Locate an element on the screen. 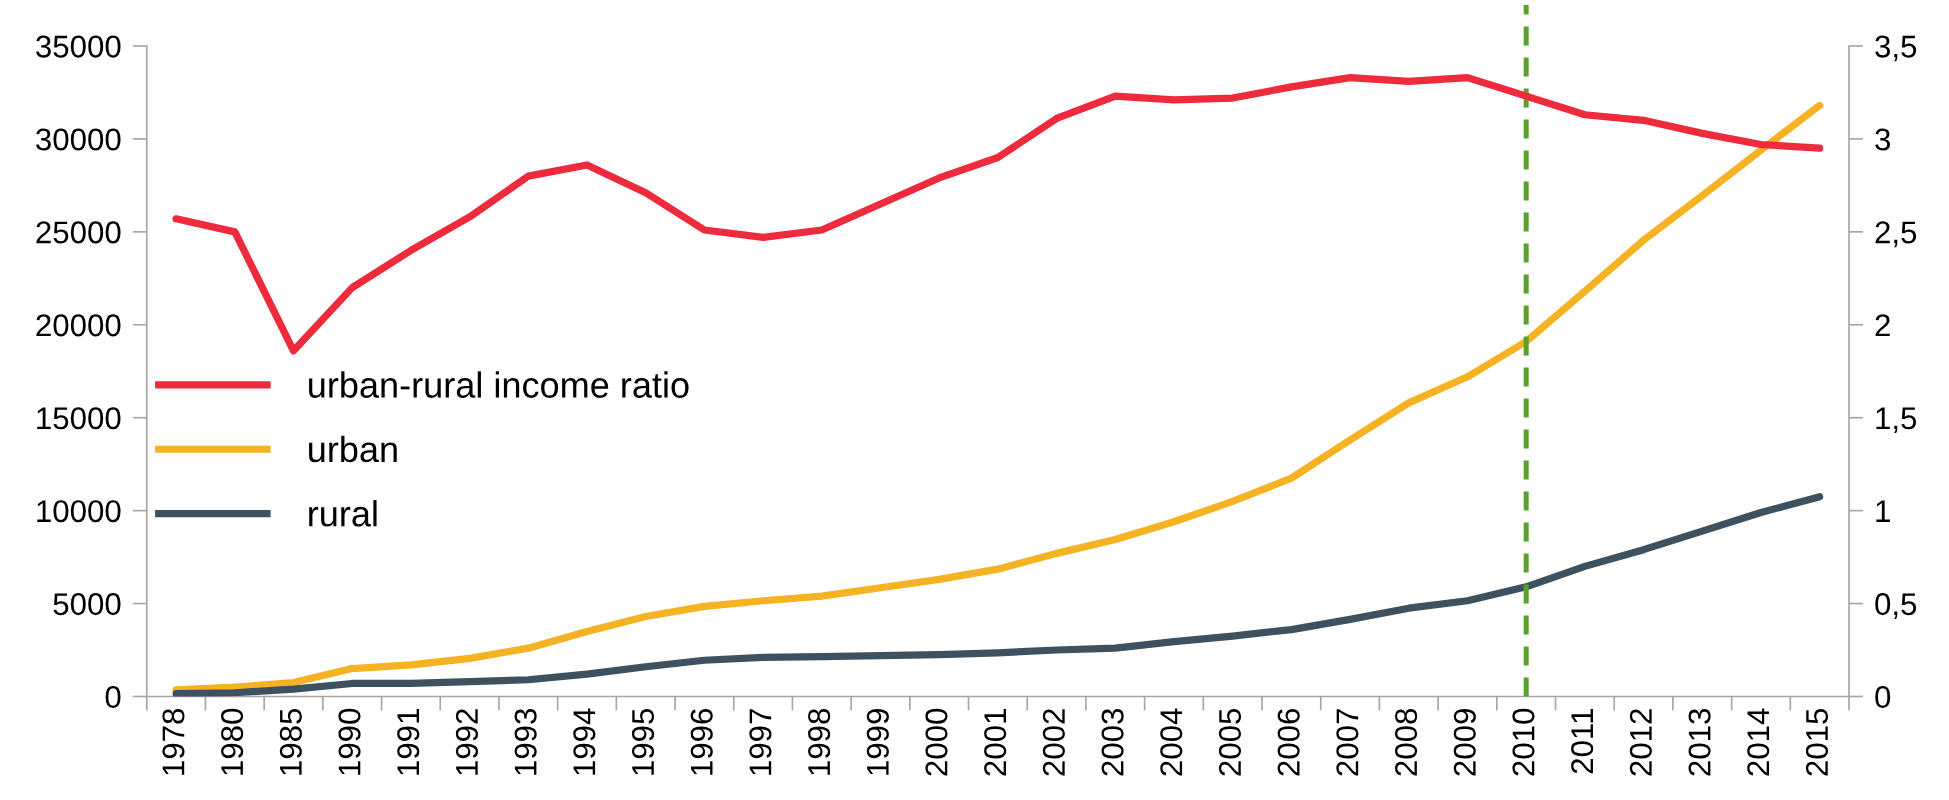  x-tick-label: 2003 is located at coordinates (1112, 742).